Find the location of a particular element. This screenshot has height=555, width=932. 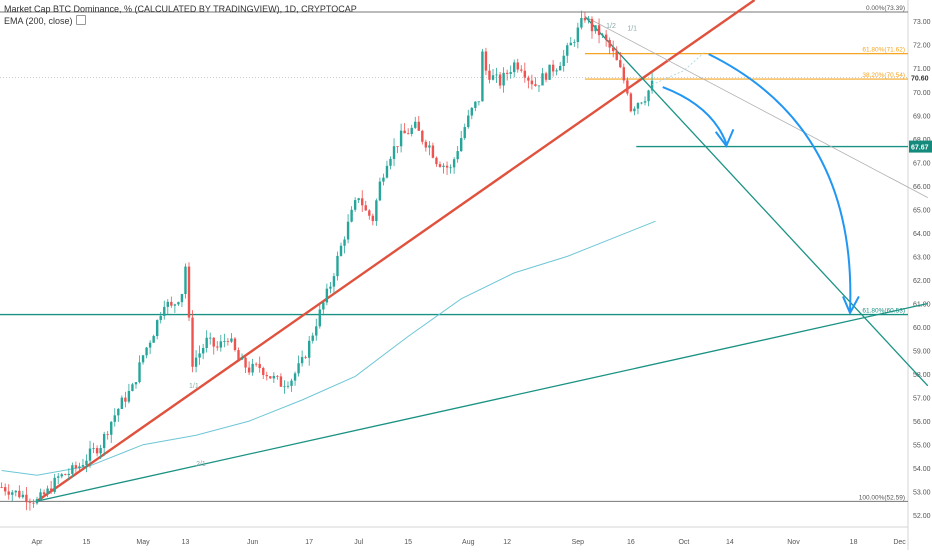

time-tick-label: Sep is located at coordinates (578, 542).